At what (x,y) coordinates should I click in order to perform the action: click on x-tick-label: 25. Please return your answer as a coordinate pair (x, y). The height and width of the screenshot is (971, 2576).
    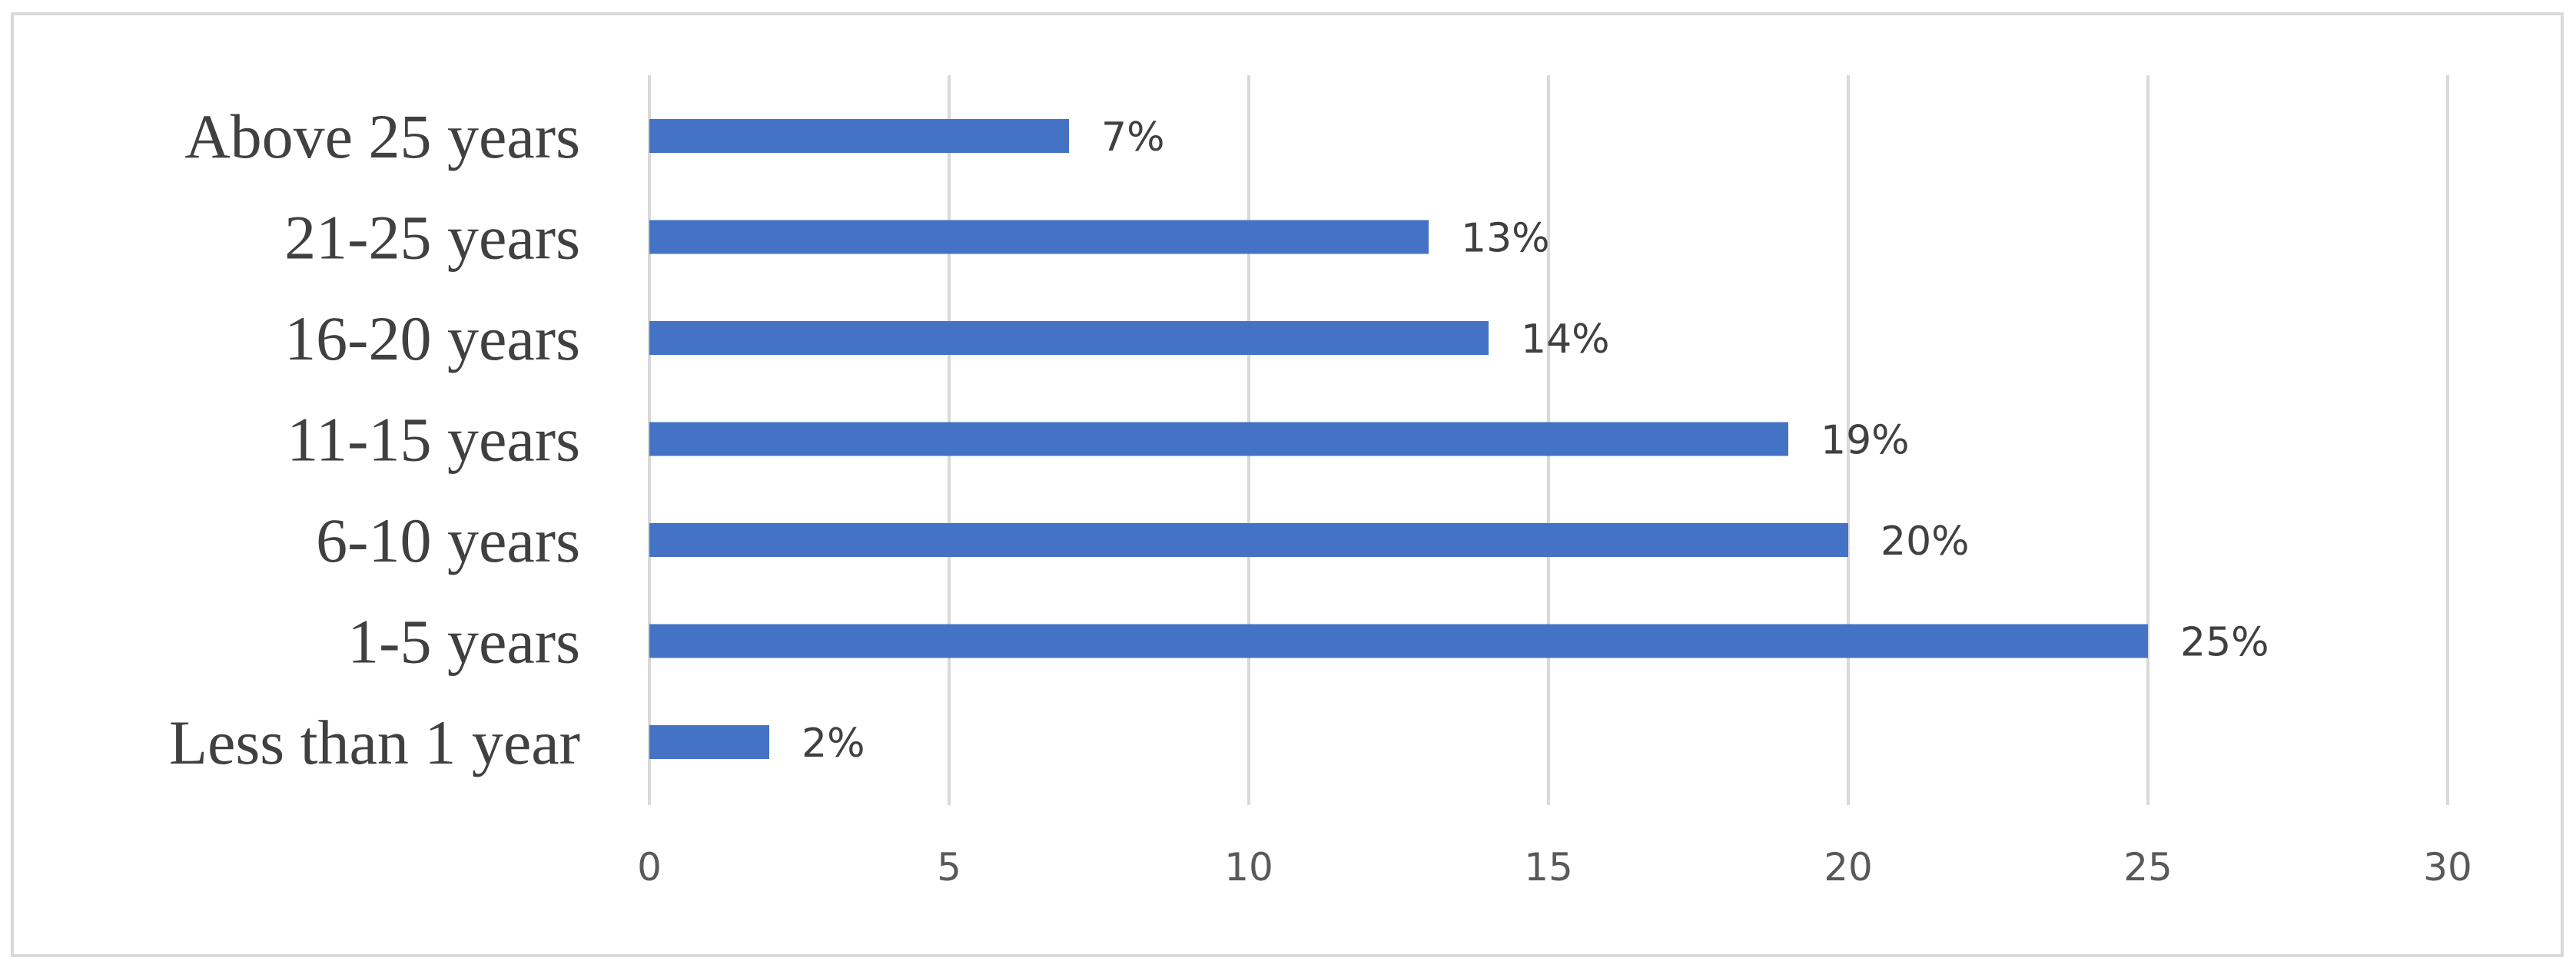
    Looking at the image, I should click on (2148, 867).